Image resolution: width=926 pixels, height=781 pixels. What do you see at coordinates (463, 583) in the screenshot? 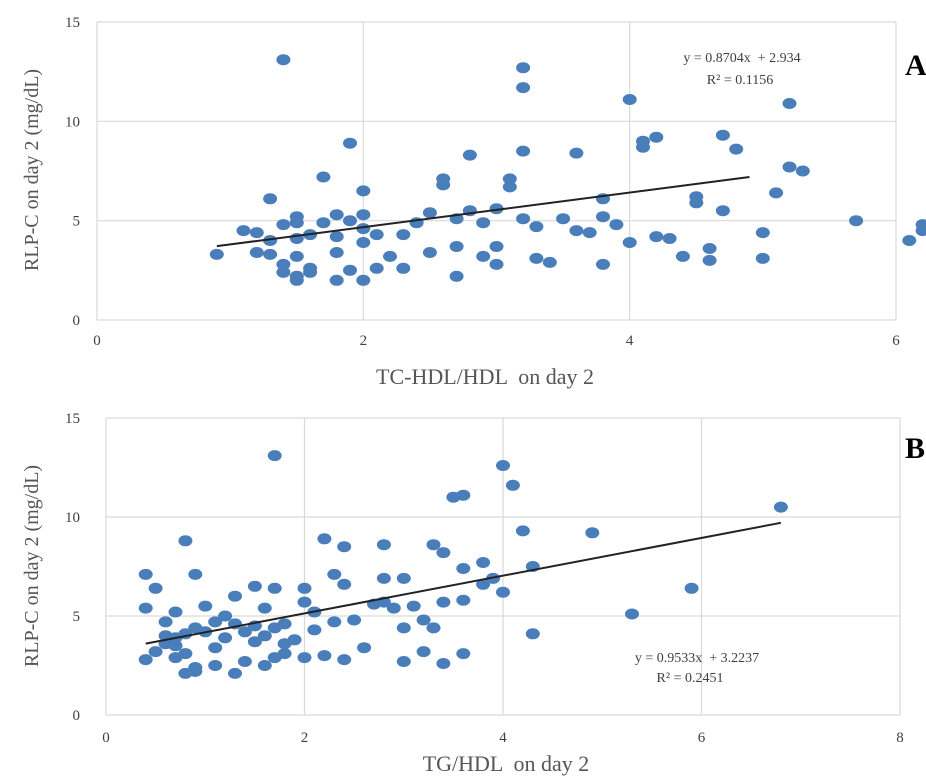
I see `trendline-b` at bounding box center [463, 583].